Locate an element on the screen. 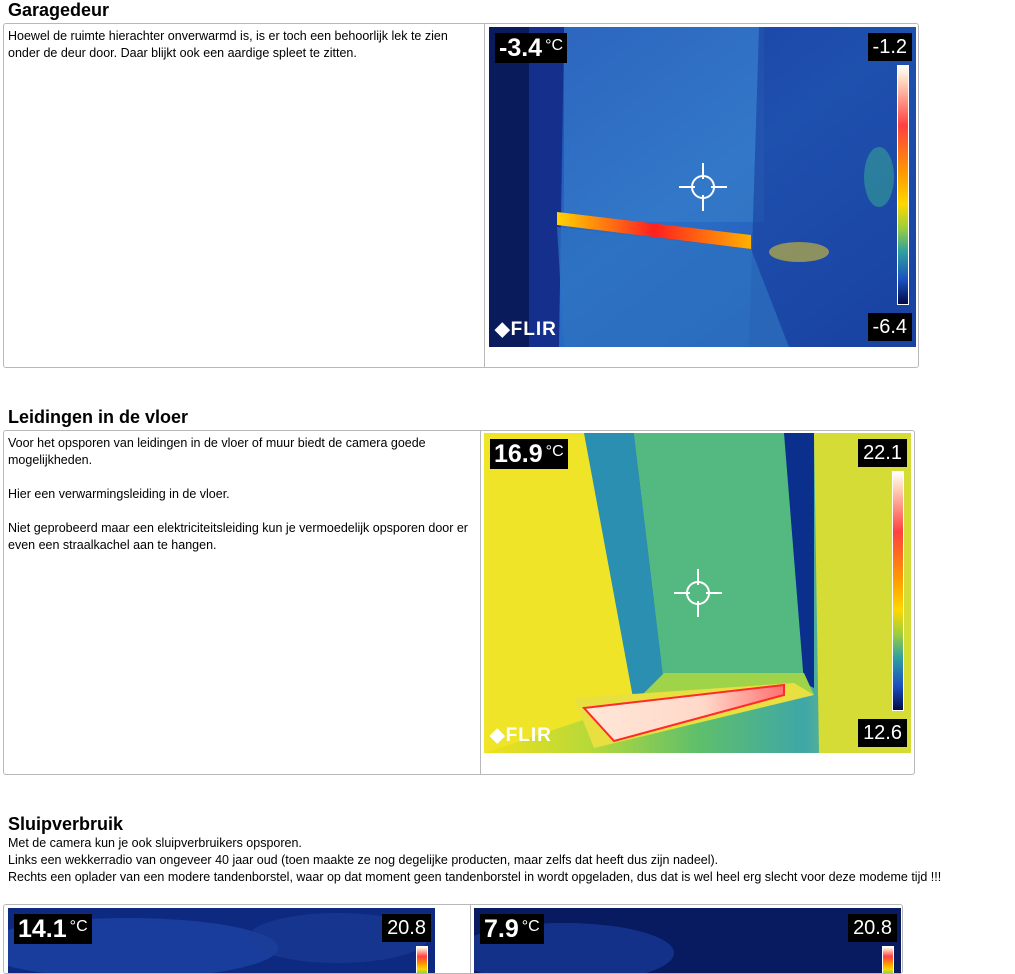  oplader-spot-value: 7.9 is located at coordinates (501, 929).